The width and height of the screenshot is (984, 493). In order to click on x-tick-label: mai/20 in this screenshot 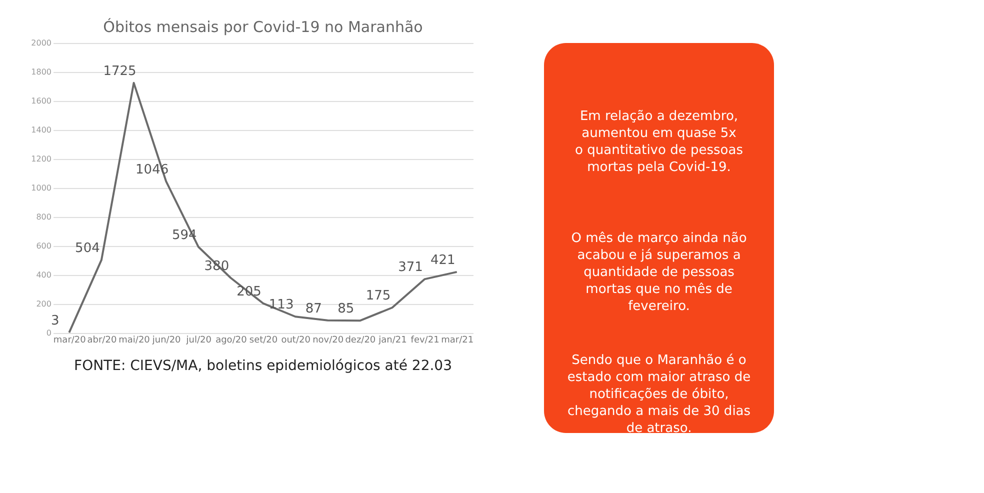, I will do `click(134, 341)`.